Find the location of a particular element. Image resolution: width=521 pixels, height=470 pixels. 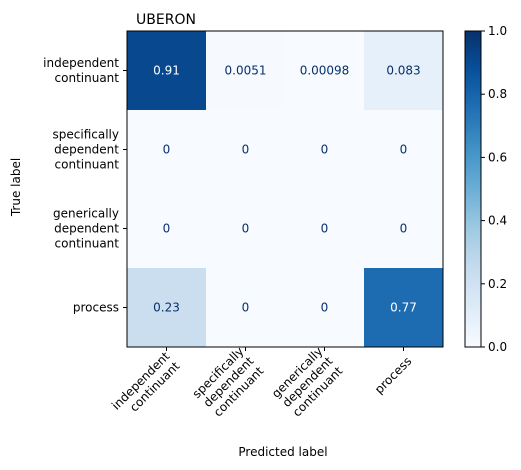

cell-value-label: 0.23 is located at coordinates (166, 308).